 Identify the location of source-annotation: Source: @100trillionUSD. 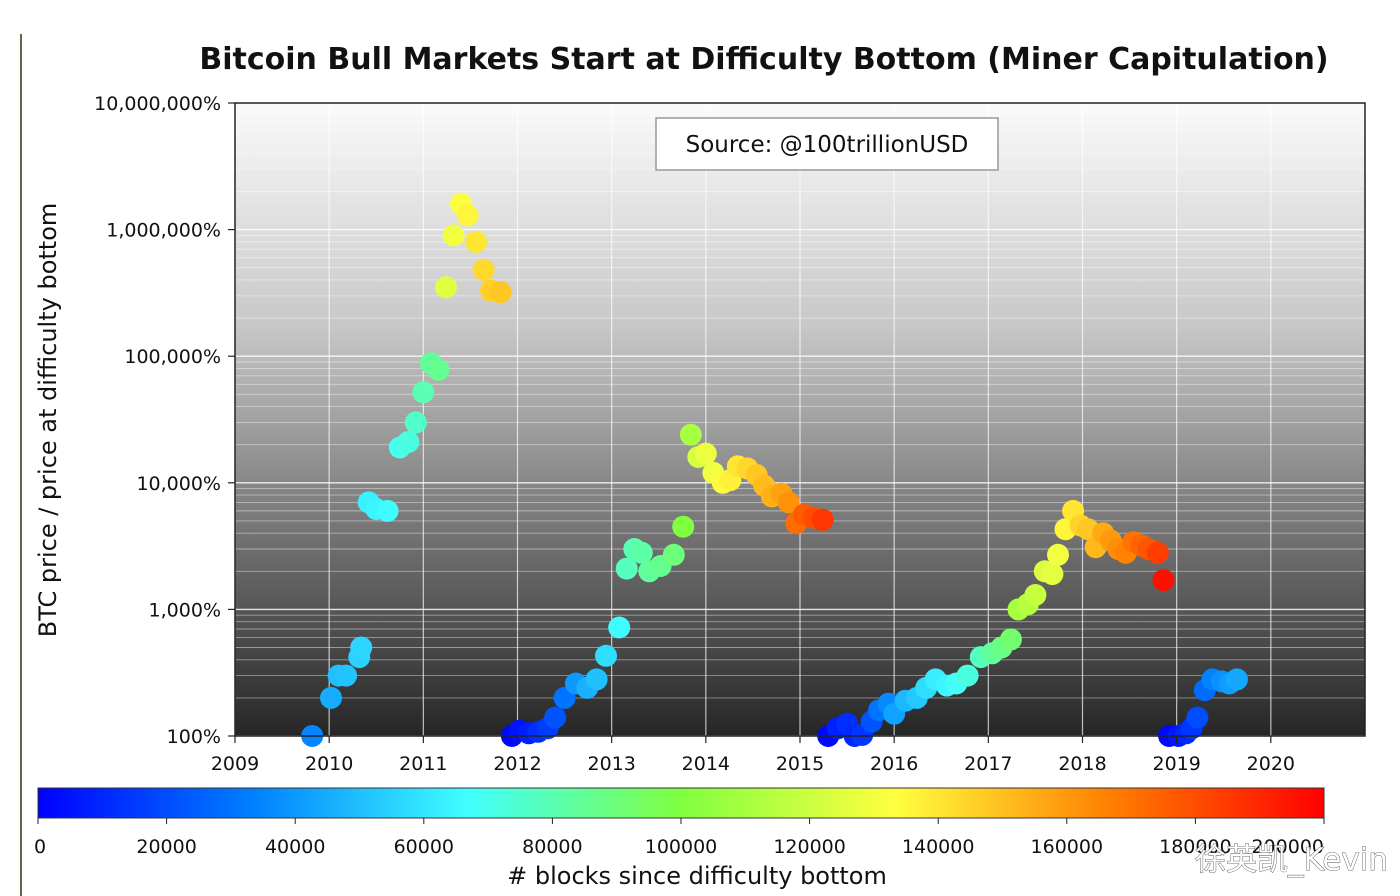
(827, 144).